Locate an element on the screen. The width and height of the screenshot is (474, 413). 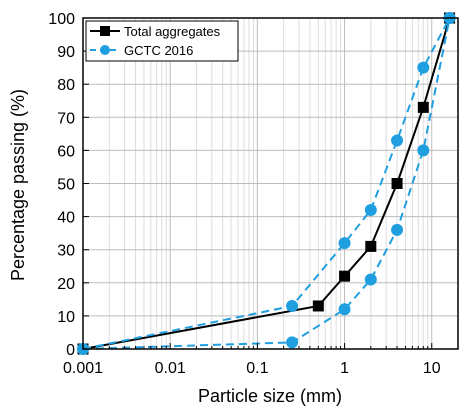
y-tick-label: 20 is located at coordinates (66, 284).